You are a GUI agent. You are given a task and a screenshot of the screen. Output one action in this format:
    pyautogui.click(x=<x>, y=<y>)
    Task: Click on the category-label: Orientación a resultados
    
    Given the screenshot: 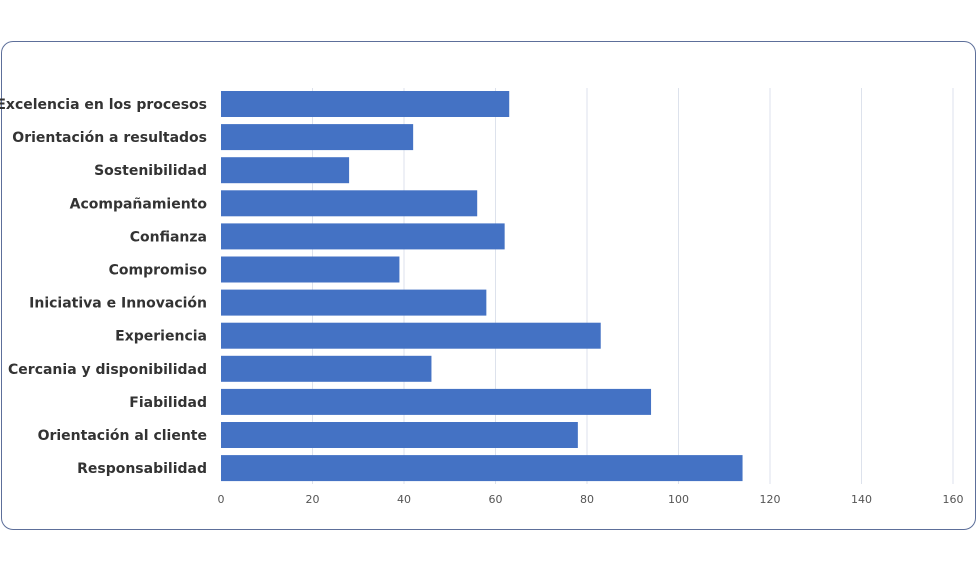 What is the action you would take?
    pyautogui.click(x=109, y=138)
    